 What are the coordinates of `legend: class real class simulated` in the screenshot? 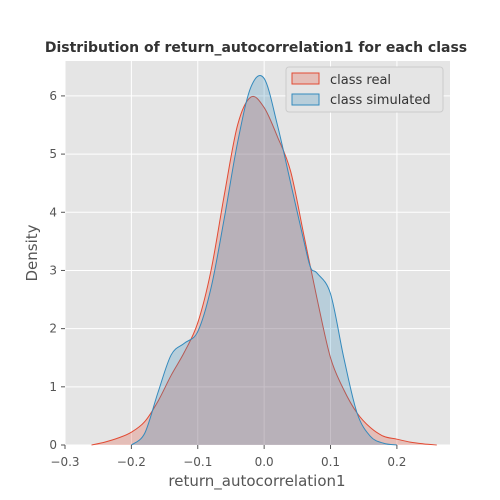 It's located at (364, 89).